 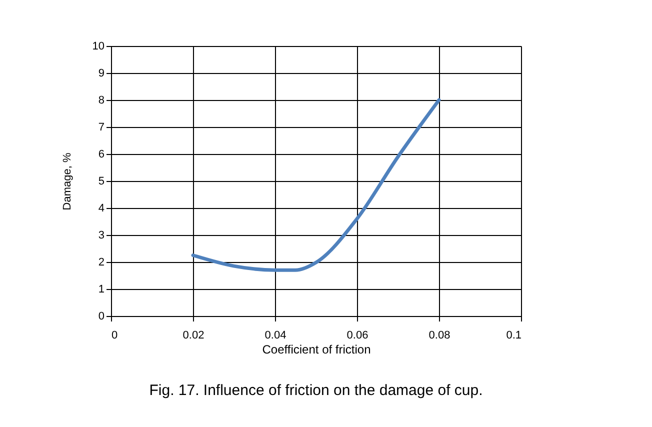 I want to click on y-tick-label: 5, so click(x=101, y=182).